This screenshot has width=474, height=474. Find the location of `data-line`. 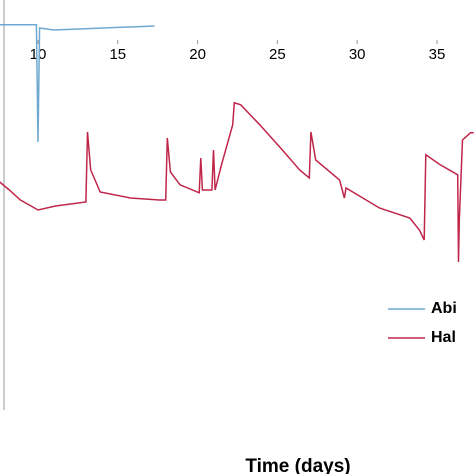

data-line is located at coordinates (77, 83).